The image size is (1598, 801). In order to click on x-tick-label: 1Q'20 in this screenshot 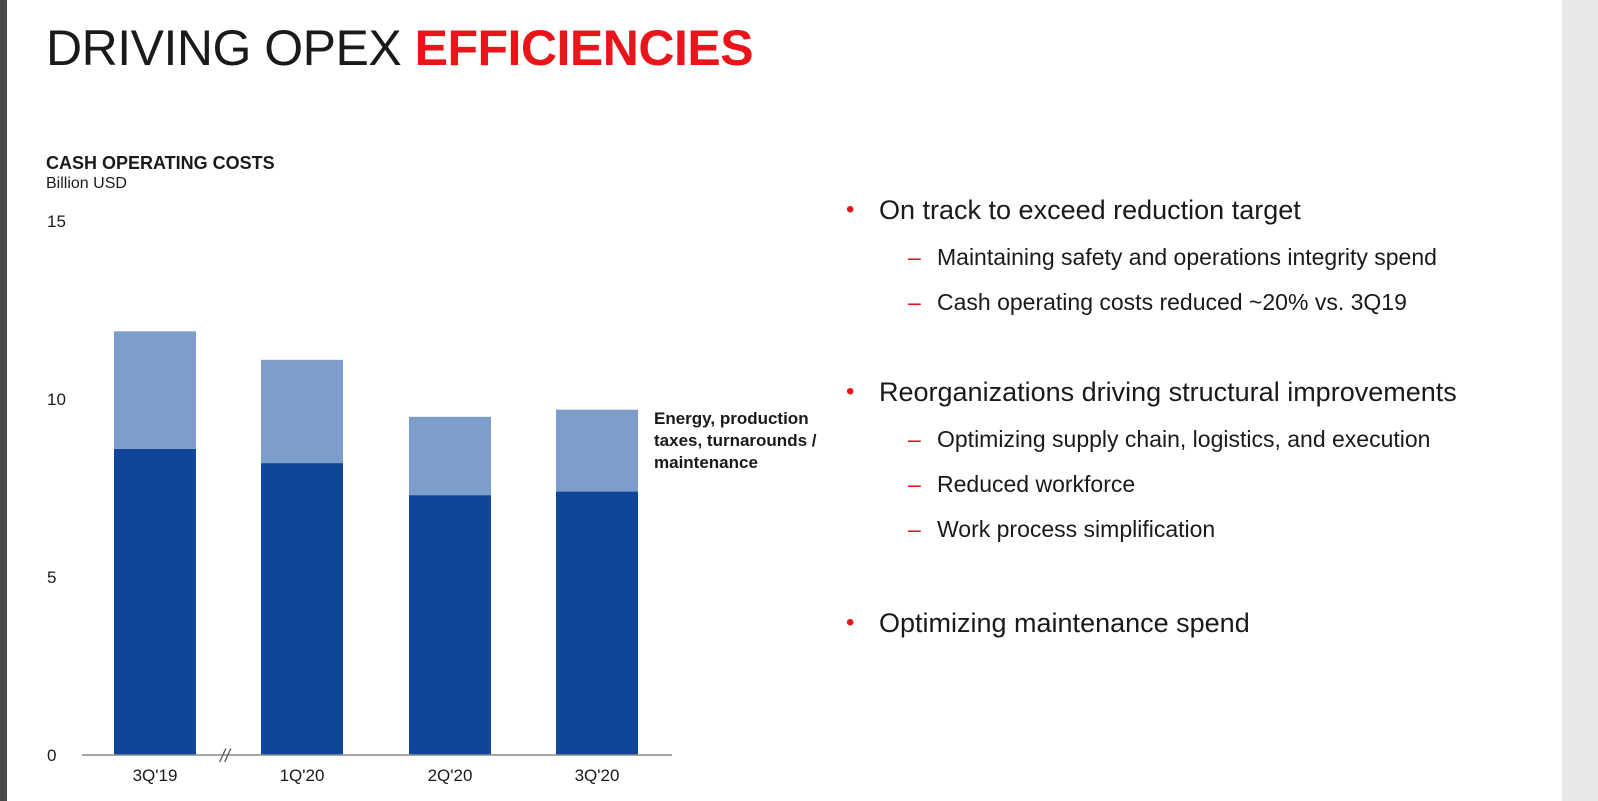, I will do `click(302, 775)`.